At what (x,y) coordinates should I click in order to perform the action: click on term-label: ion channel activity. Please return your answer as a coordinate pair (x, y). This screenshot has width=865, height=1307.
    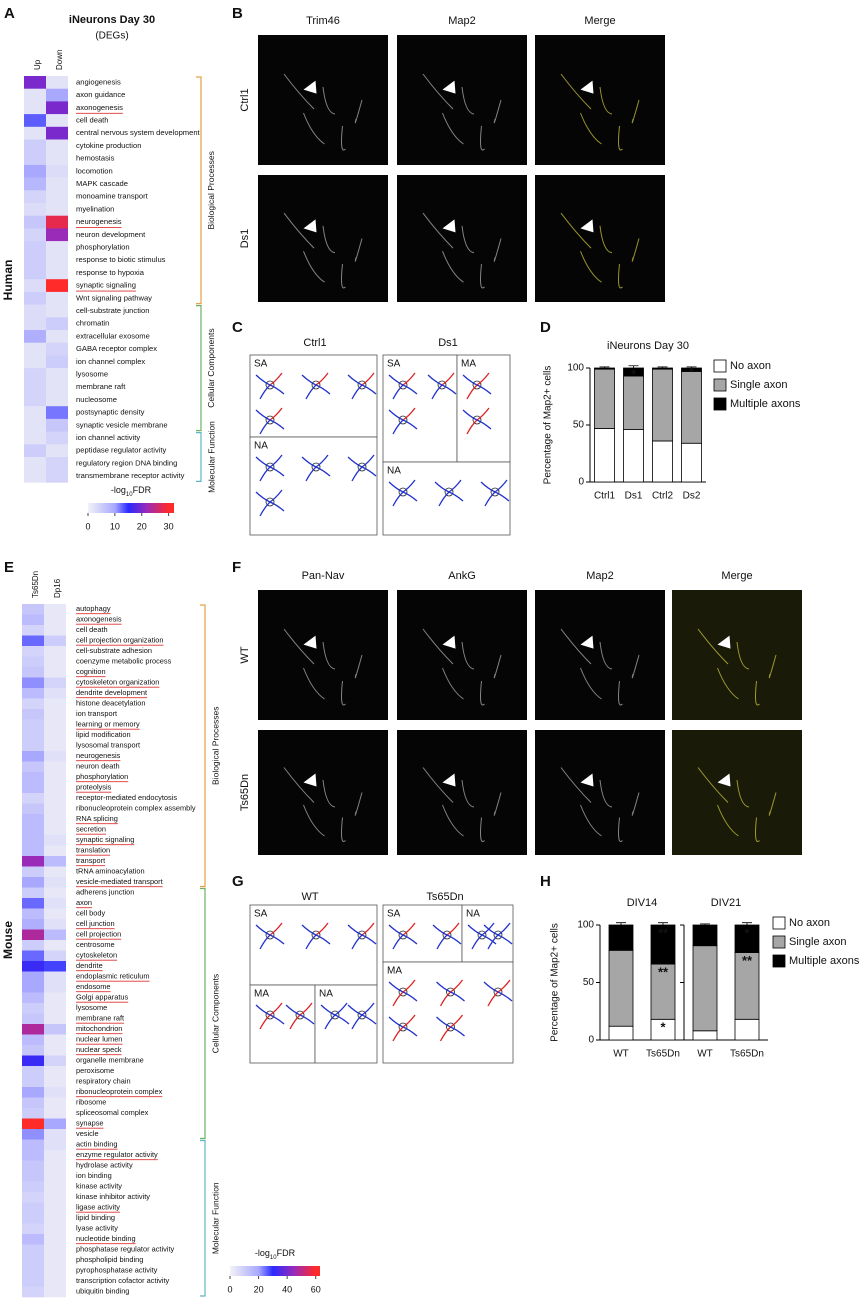
    Looking at the image, I should click on (108, 437).